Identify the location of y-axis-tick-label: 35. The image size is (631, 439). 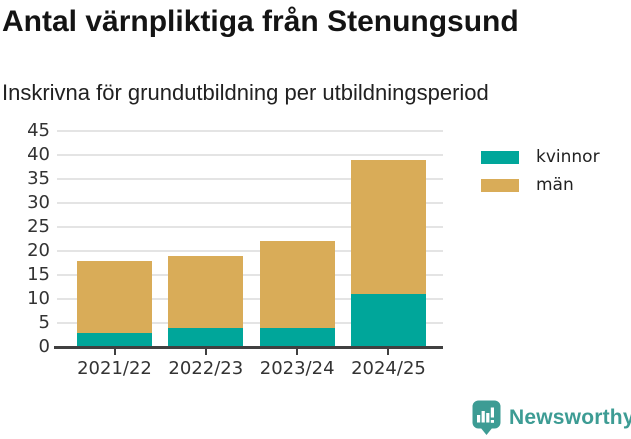
(38, 178).